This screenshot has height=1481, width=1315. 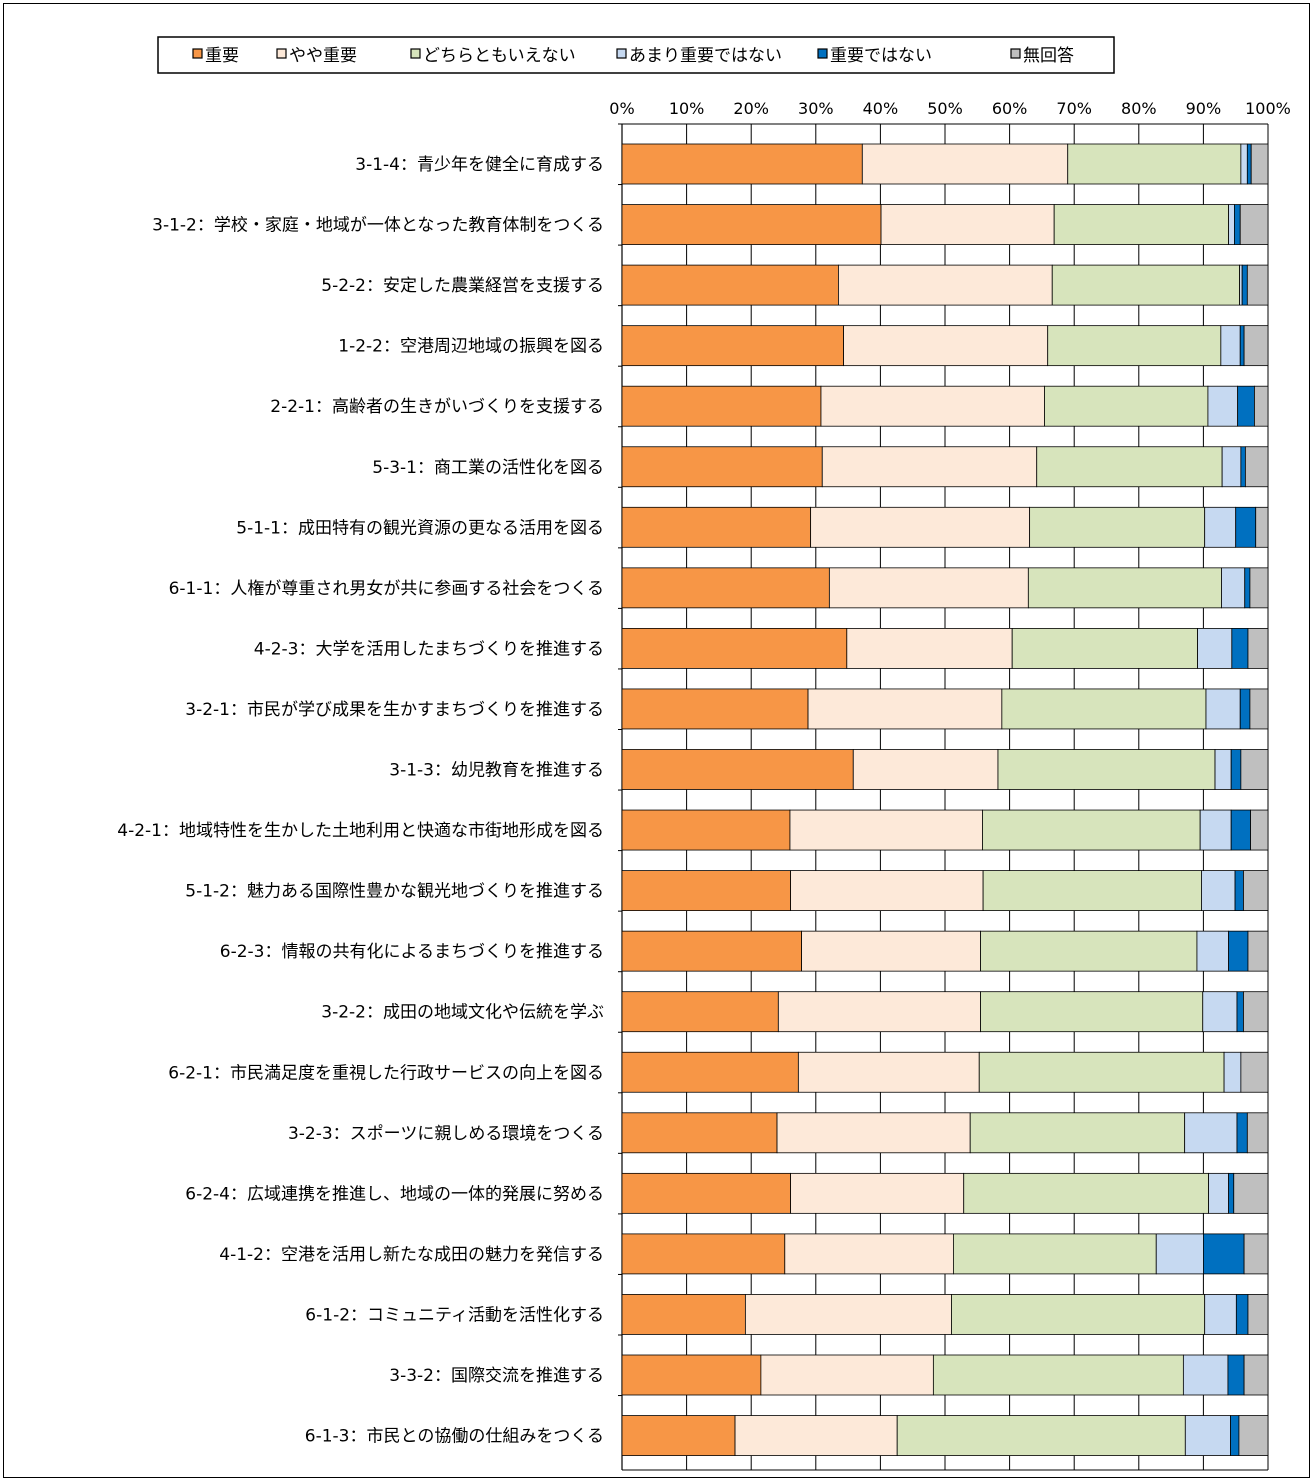 I want to click on x-tick-label: 50%, so click(x=945, y=108).